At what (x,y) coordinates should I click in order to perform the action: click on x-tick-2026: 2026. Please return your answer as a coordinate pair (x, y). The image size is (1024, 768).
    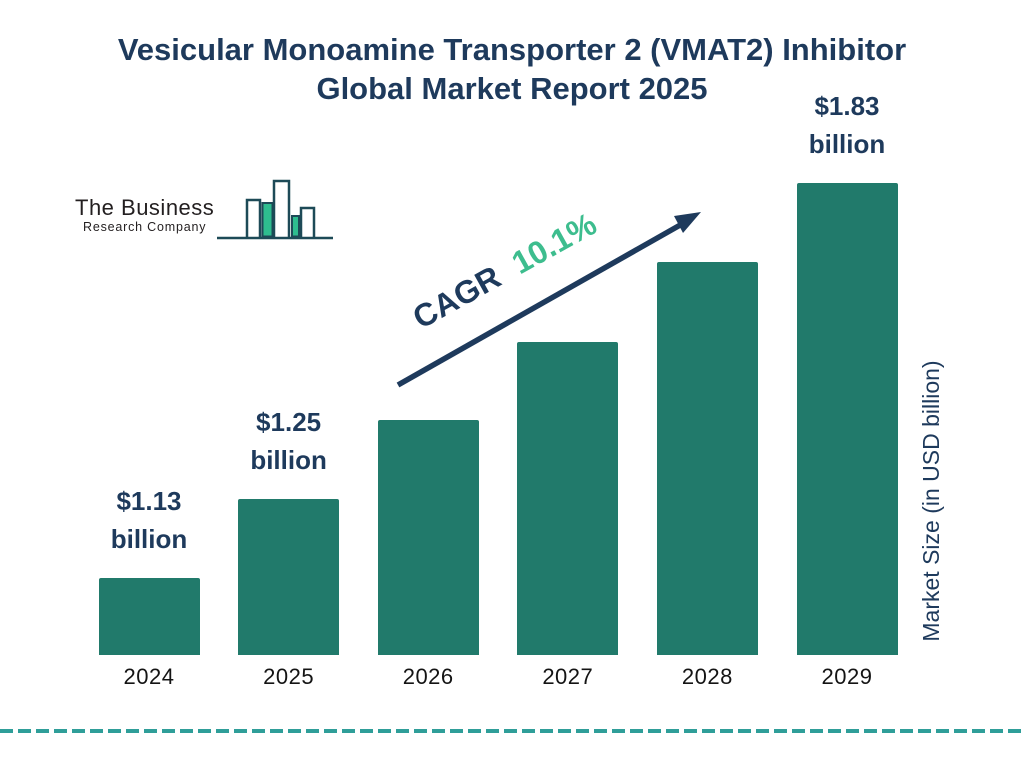
    Looking at the image, I should click on (428, 676).